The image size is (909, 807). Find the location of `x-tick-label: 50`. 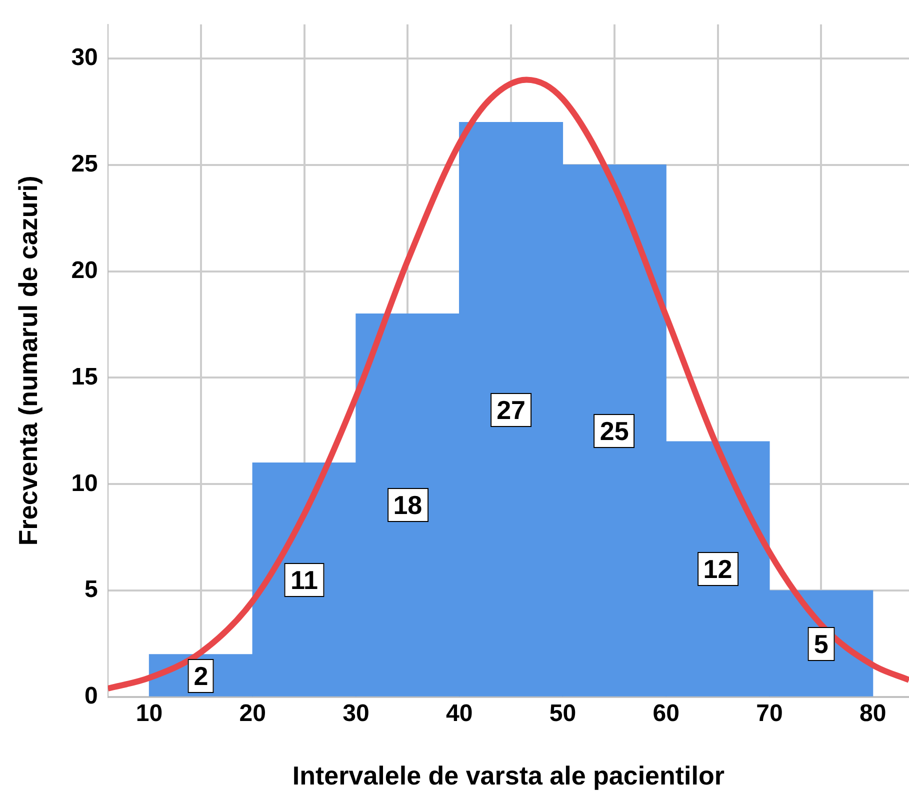

x-tick-label: 50 is located at coordinates (562, 714).